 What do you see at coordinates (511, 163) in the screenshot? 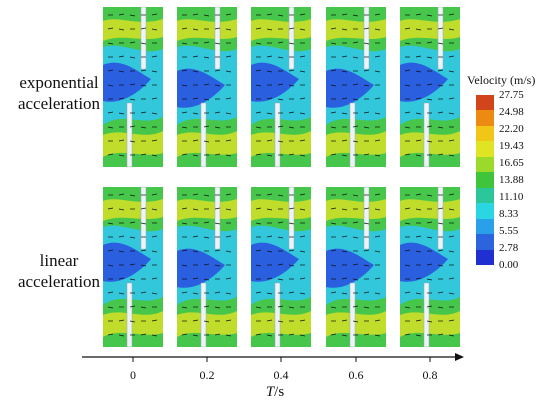
I see `legend-tick-label: 16.65` at bounding box center [511, 163].